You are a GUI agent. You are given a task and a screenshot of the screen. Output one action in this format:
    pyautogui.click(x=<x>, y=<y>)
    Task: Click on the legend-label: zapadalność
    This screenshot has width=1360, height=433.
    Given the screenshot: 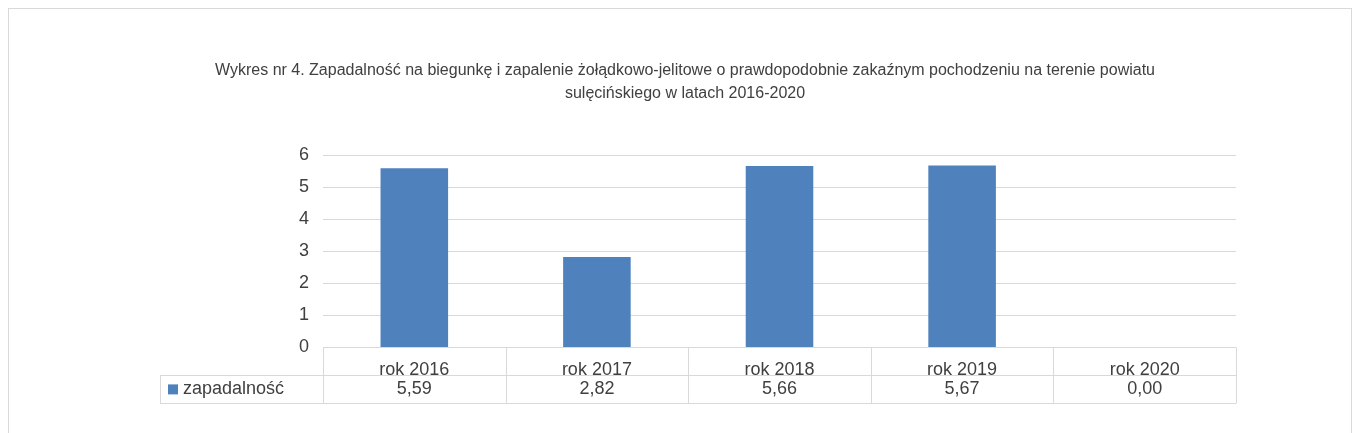 What is the action you would take?
    pyautogui.click(x=234, y=388)
    